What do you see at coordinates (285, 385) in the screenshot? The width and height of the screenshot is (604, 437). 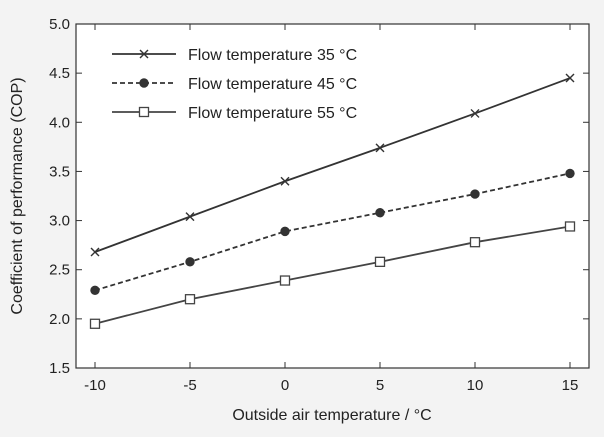 I see `x-tick-label: 0` at bounding box center [285, 385].